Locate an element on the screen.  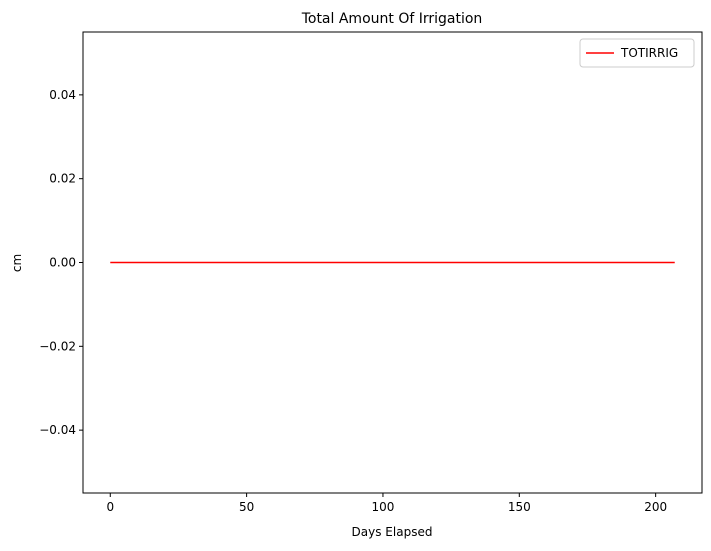
y-axis-ticks: −0.04 −0.02 0.00 0.02 0.04 is located at coordinates (61, 262).